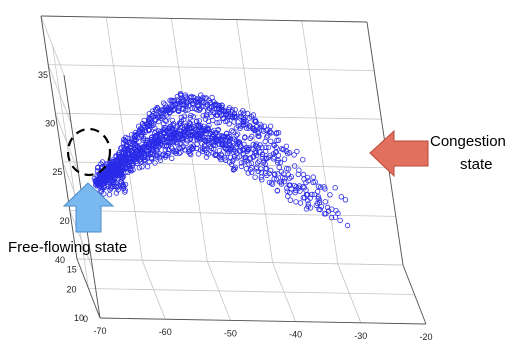 The width and height of the screenshot is (531, 349). Describe the element at coordinates (99, 331) in the screenshot. I see `x-tick-label: -70` at that location.